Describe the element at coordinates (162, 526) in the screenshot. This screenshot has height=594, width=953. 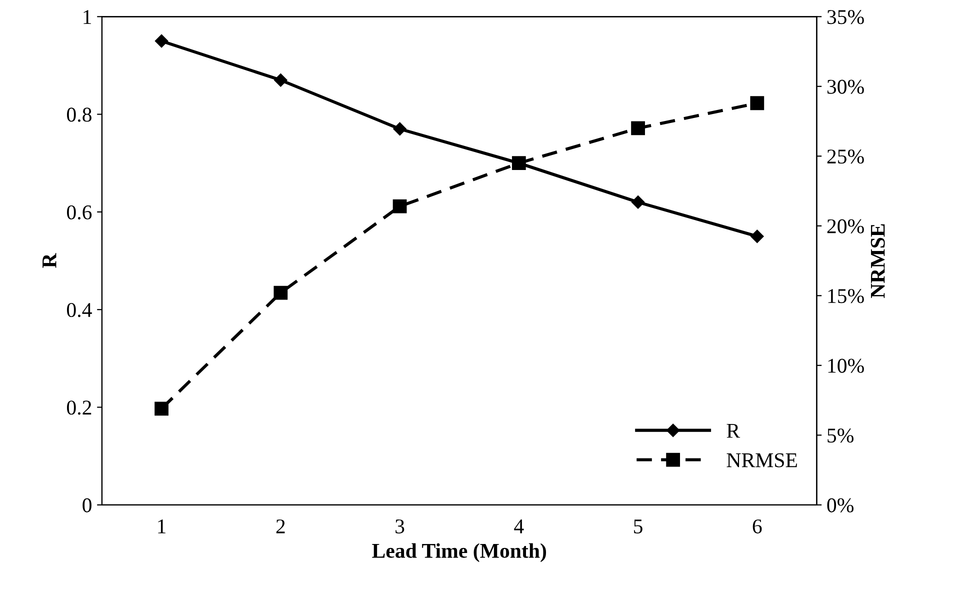
I see `x-tick-label: 1` at that location.